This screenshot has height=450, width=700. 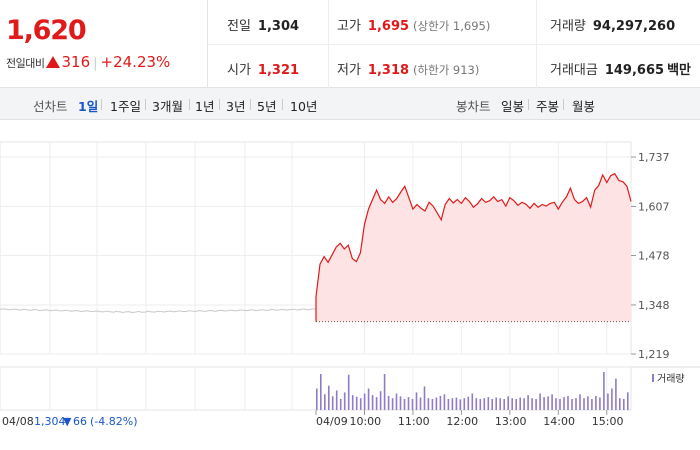 What do you see at coordinates (559, 421) in the screenshot?
I see `x-tick-label: 14:00` at bounding box center [559, 421].